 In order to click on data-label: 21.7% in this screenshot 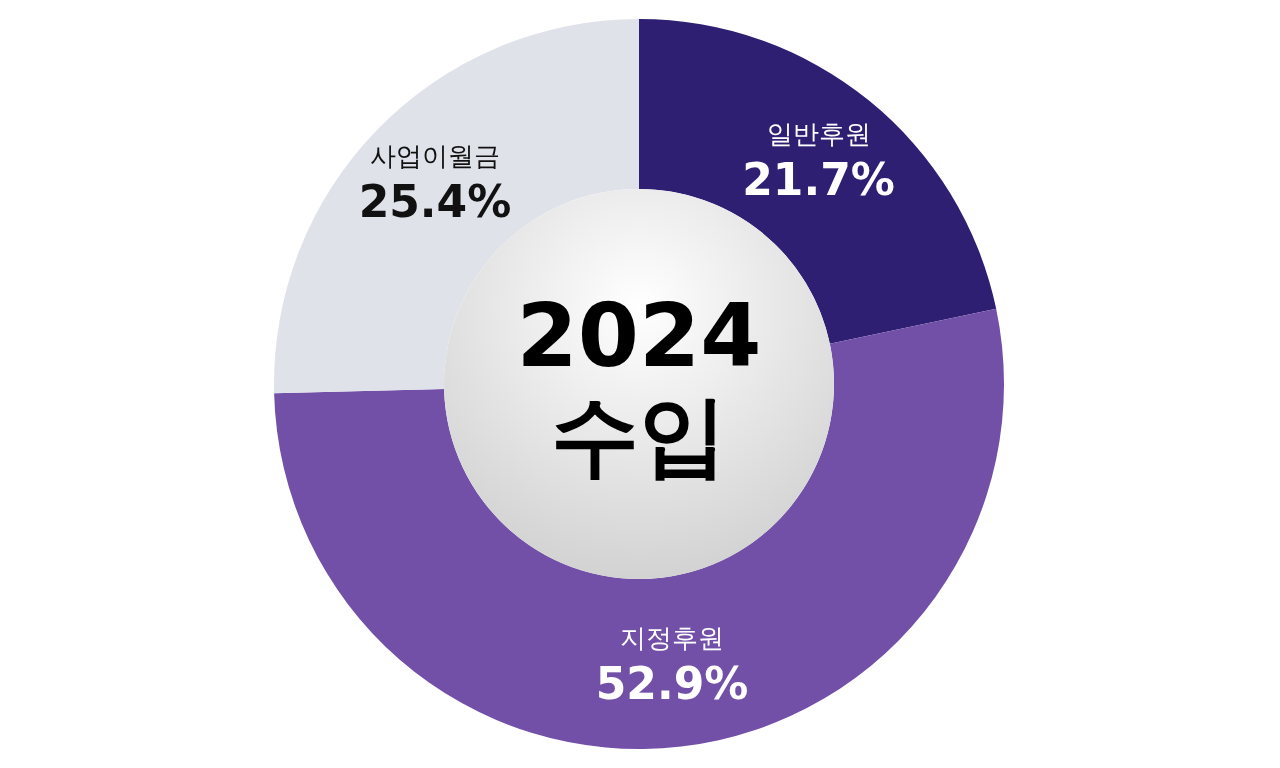, I will do `click(818, 179)`.